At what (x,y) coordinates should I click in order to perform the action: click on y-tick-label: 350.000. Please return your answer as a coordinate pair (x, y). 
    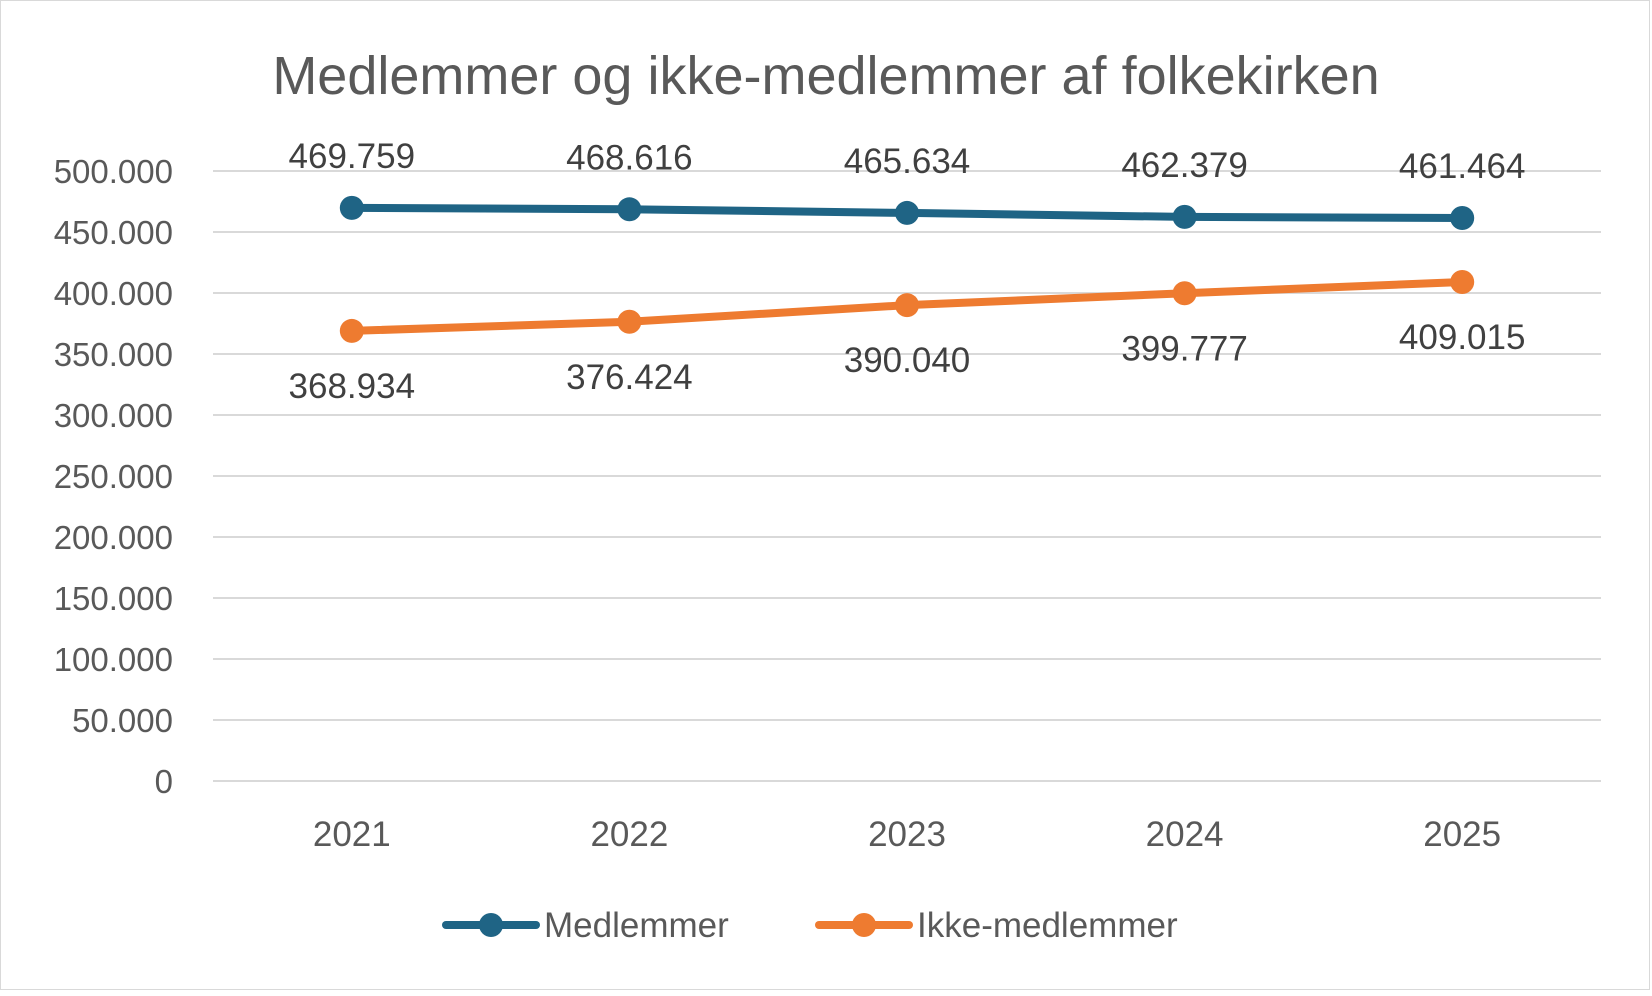
    Looking at the image, I should click on (113, 354).